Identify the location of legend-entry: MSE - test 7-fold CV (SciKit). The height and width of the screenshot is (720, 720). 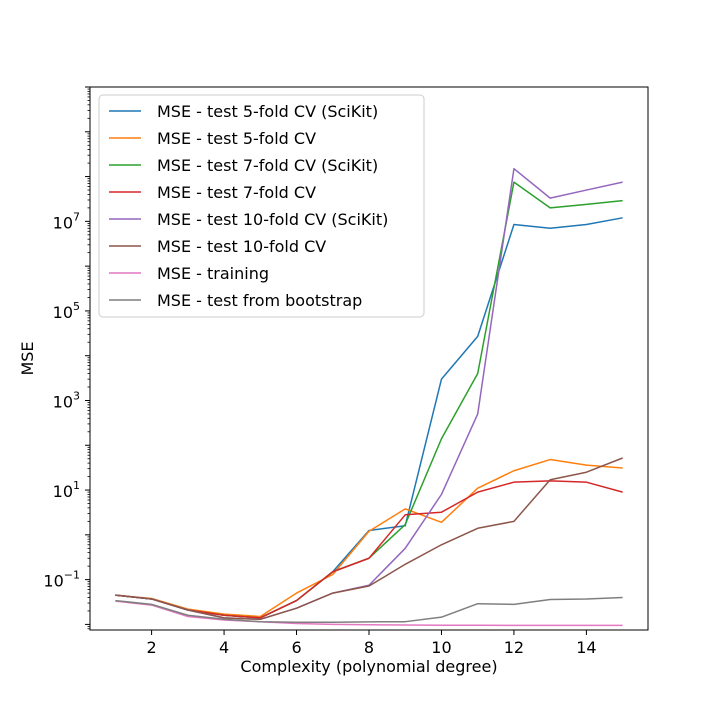
(267, 165).